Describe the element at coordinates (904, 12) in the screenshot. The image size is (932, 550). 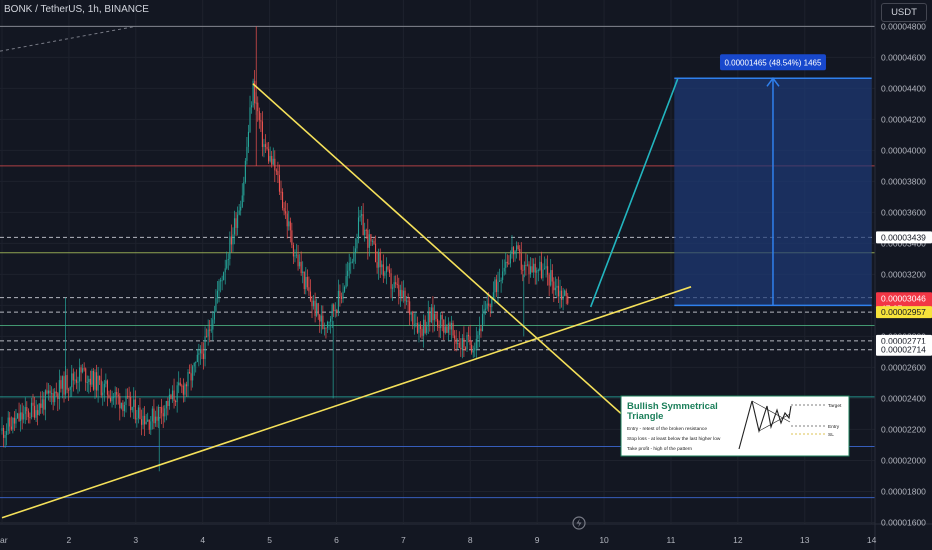
I see `currency-button: USDT` at that location.